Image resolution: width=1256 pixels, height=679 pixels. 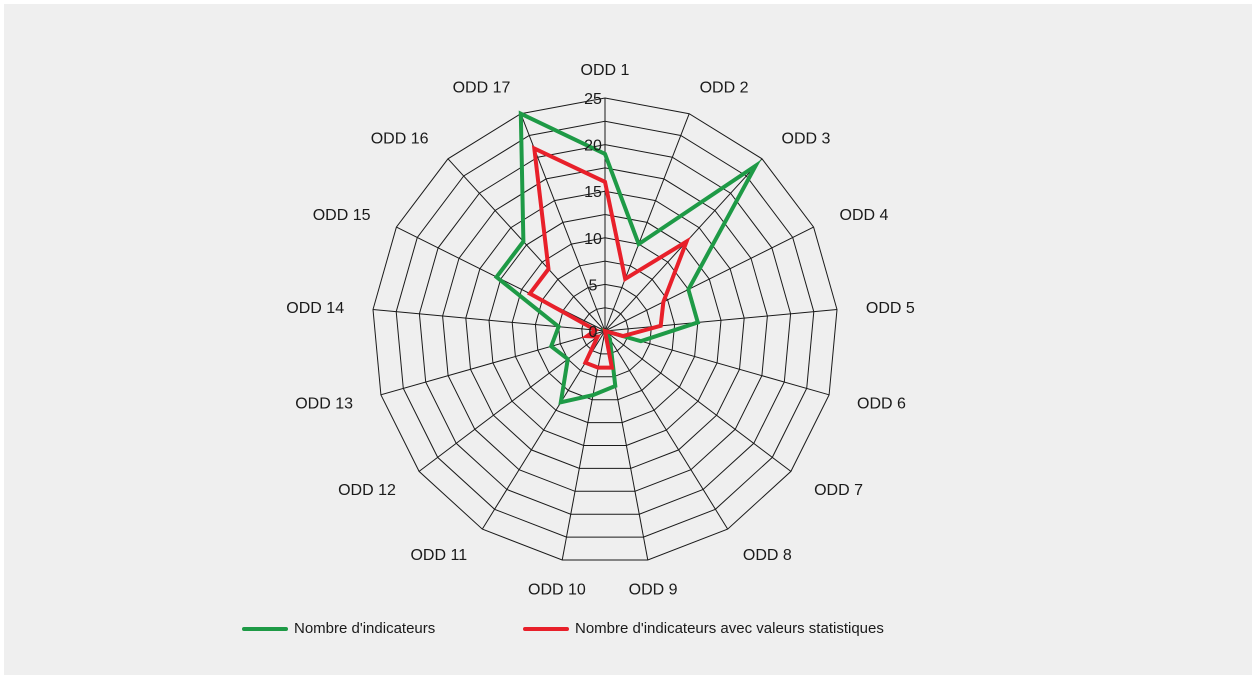 What do you see at coordinates (605, 70) in the screenshot?
I see `category-label: ODD 1` at bounding box center [605, 70].